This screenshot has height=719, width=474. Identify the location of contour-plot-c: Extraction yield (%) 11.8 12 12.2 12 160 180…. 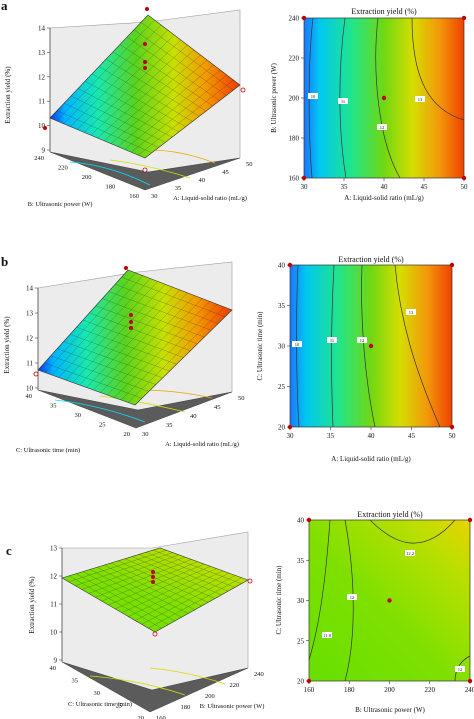
(374, 612).